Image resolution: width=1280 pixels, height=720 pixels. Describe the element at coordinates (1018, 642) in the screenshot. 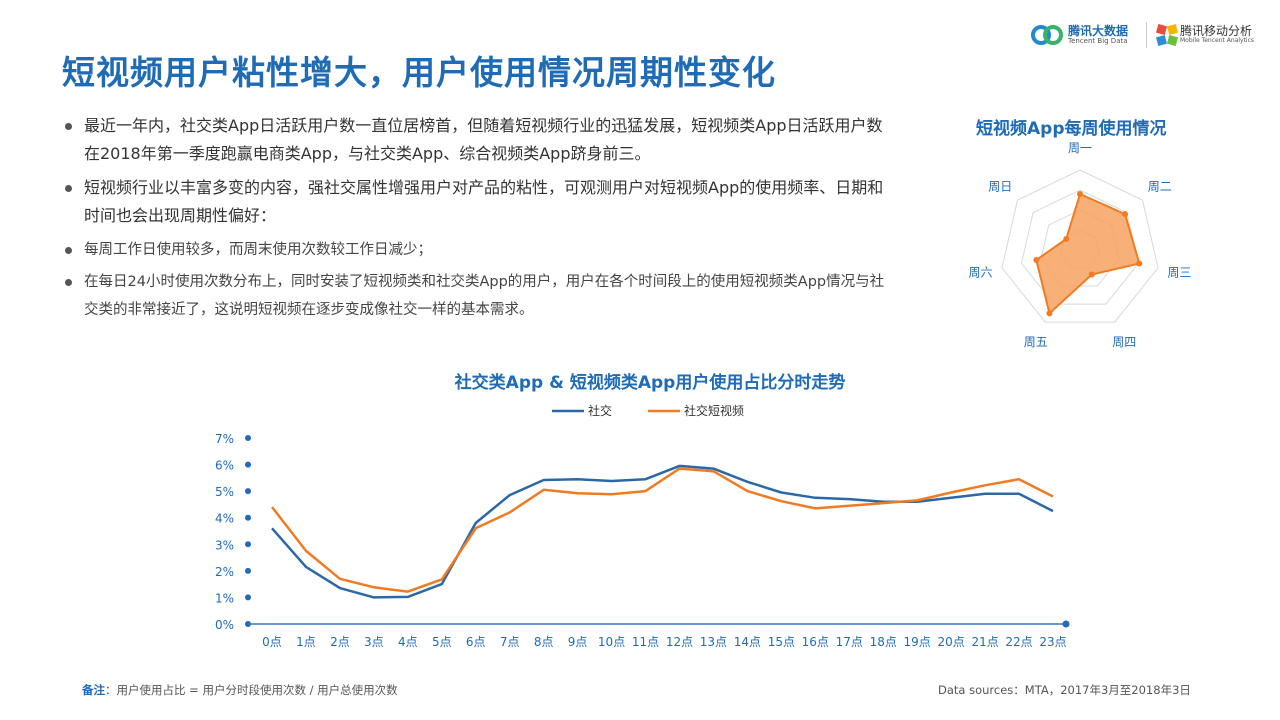

I see `x-tick-label: 22点` at that location.